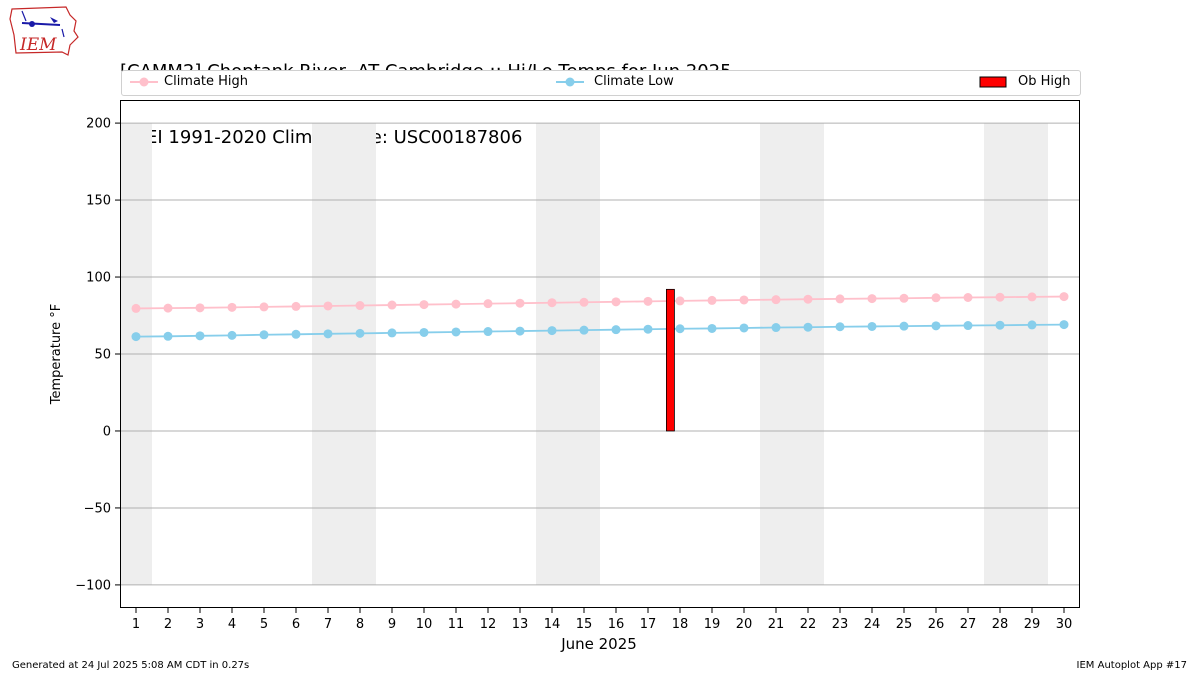  What do you see at coordinates (98, 201) in the screenshot?
I see `ytick-label-150: 150` at bounding box center [98, 201].